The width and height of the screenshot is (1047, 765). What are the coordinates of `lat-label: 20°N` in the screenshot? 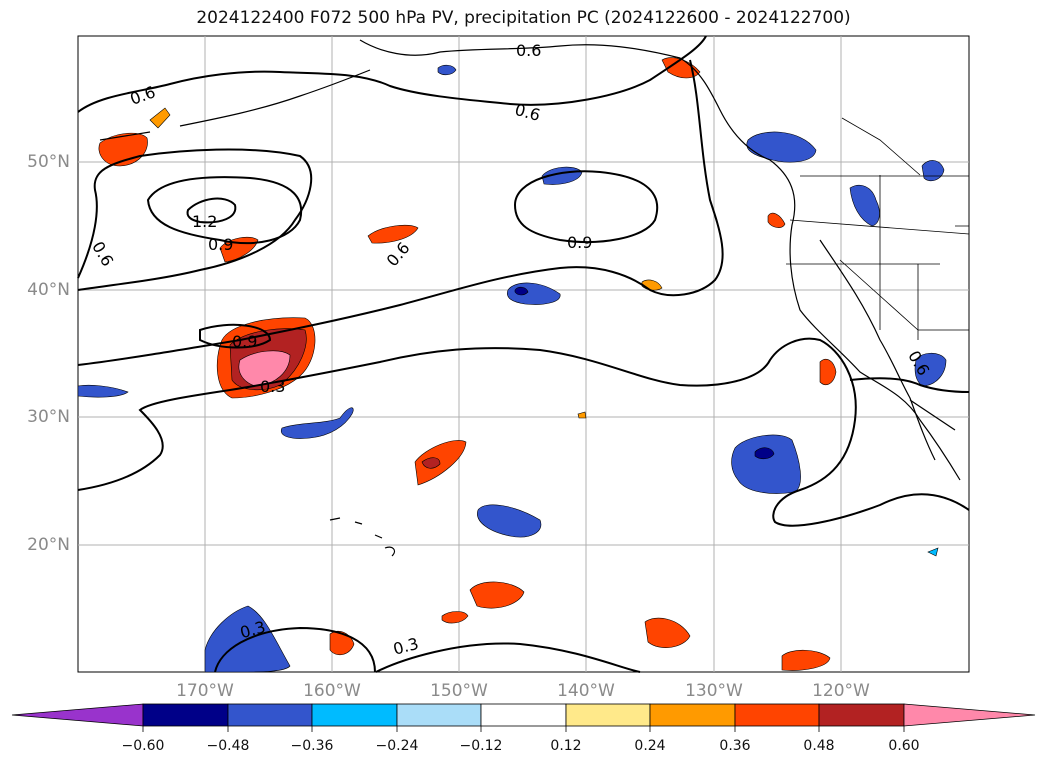 It's located at (48, 545).